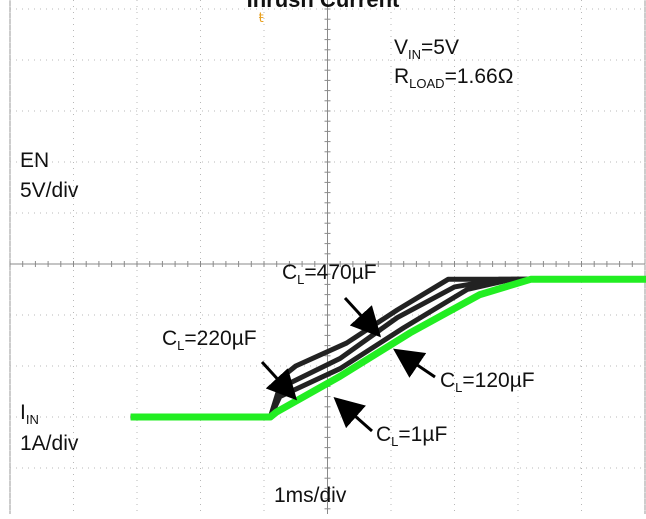 Image resolution: width=646 pixels, height=519 pixels. Describe the element at coordinates (49, 443) in the screenshot. I see `channel-iin-scale: 1A/div` at that location.